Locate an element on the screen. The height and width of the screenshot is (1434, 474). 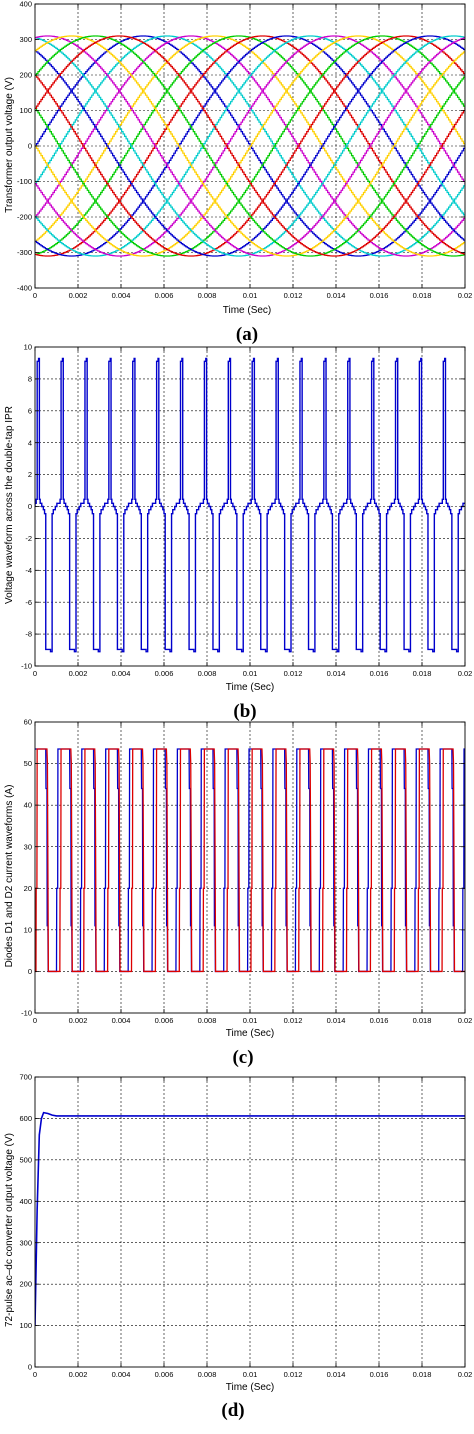
panel-c-xtick-label: 0.004 is located at coordinates (121, 1020).